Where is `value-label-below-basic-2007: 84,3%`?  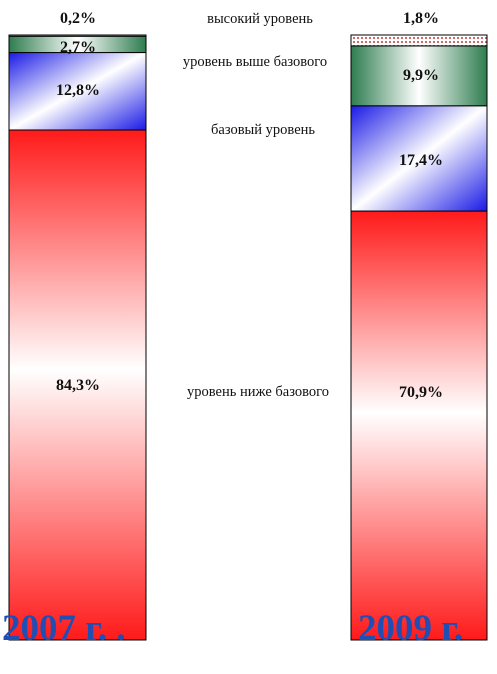 value-label-below-basic-2007: 84,3% is located at coordinates (78, 385).